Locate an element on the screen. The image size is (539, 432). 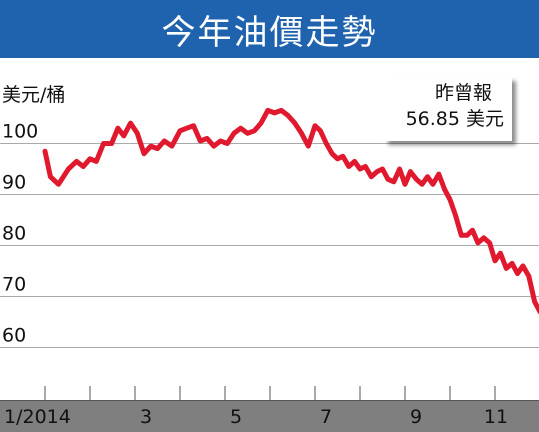
x-tick-label: 9 is located at coordinates (416, 417).